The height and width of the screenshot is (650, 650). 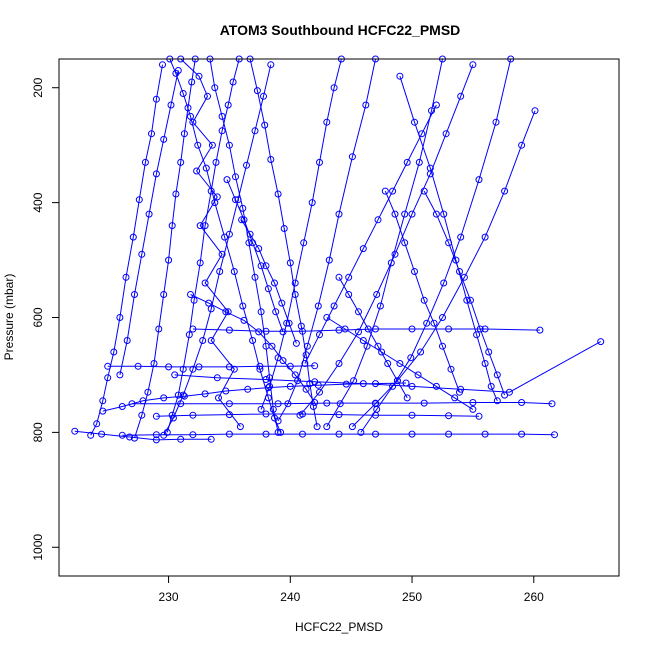 I want to click on x-tick-label: 240, so click(x=290, y=597).